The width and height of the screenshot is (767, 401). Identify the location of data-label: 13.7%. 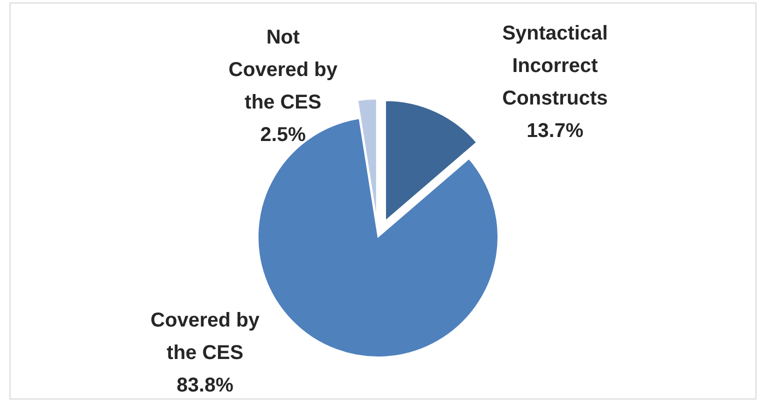
(555, 131).